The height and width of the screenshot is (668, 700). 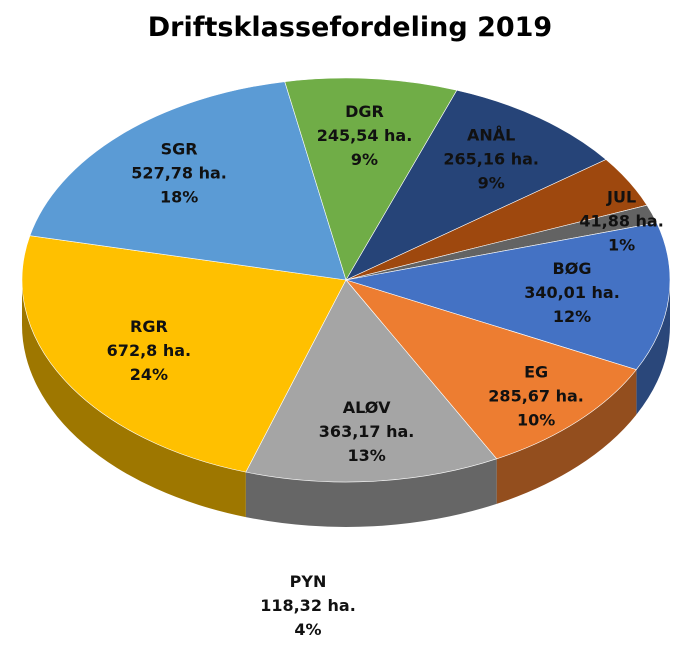 I want to click on slice-value-label: 285,67 ha., so click(x=536, y=396).